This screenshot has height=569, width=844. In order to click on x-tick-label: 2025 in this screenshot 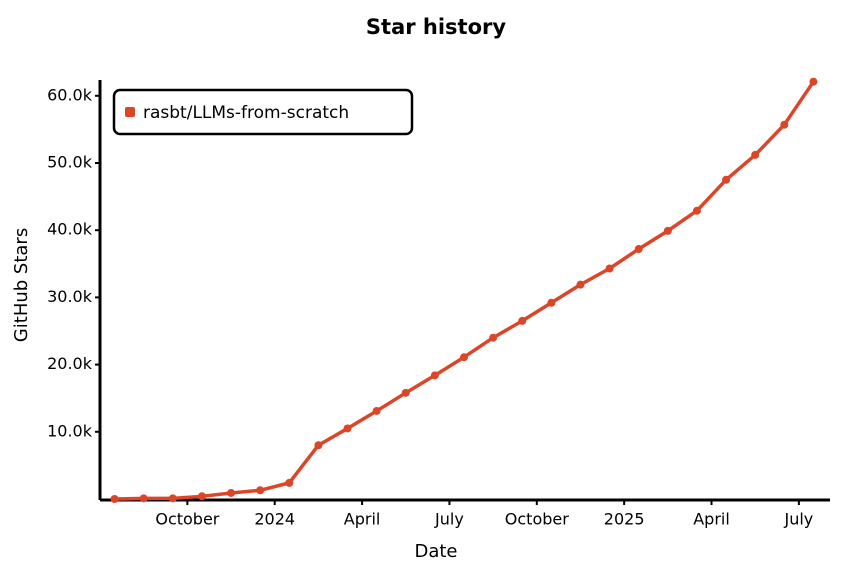, I will do `click(624, 519)`.